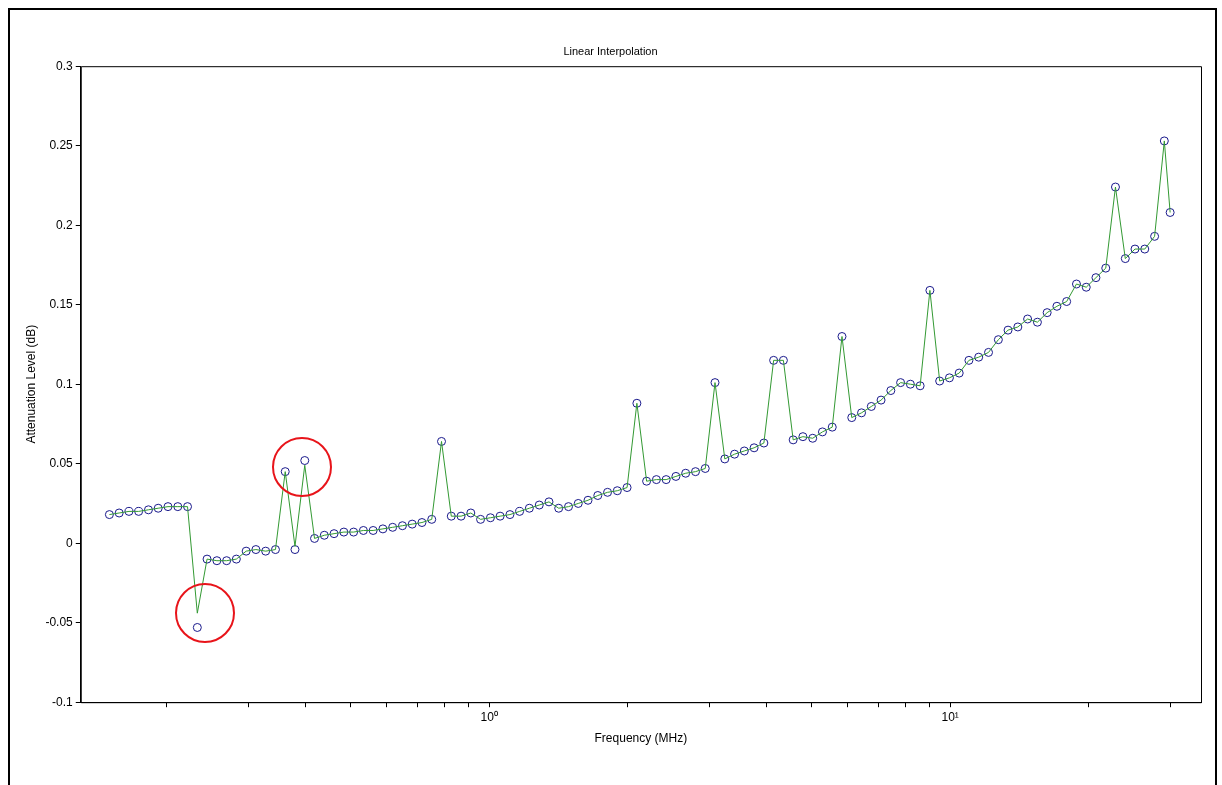 This screenshot has height=785, width=1222. I want to click on y-tick-label: 0.15, so click(61, 304).